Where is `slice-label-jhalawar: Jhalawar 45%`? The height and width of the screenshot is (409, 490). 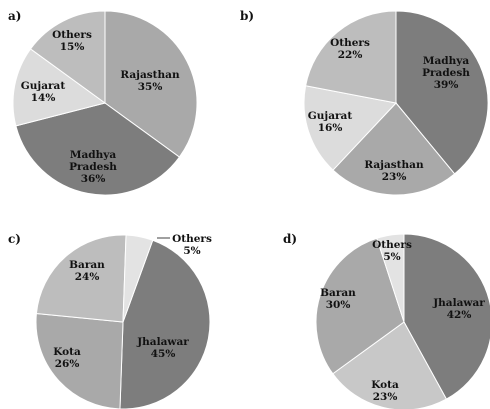 slice-label-jhalawar: Jhalawar 45% is located at coordinates (162, 348).